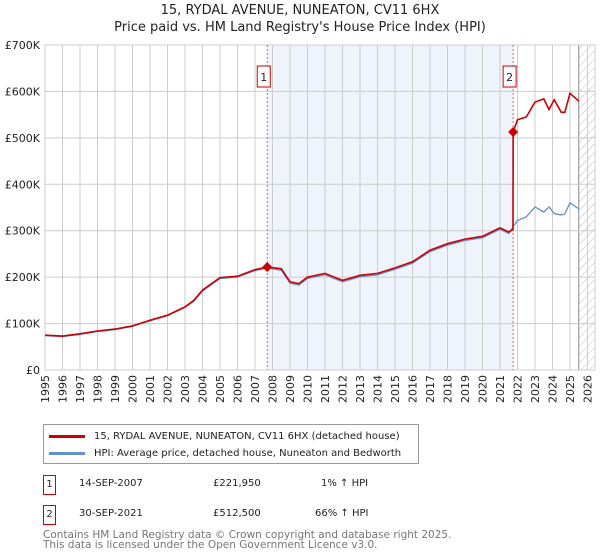 This screenshot has height=560, width=600. Describe the element at coordinates (308, 389) in the screenshot. I see `x-tick-label: 2010` at that location.